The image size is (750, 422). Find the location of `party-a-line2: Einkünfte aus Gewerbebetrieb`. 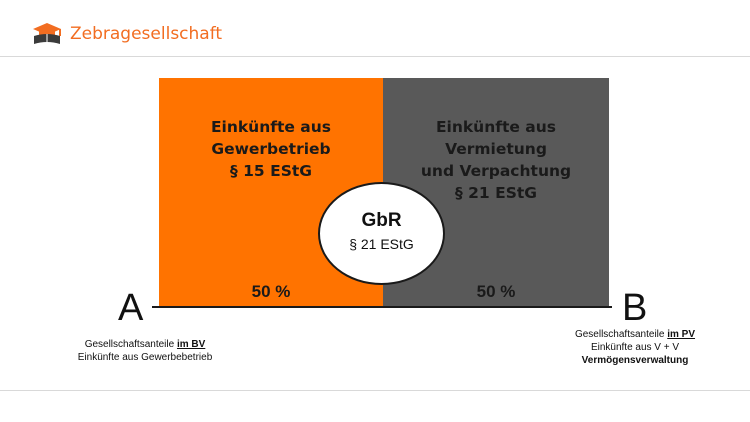

party-a-line2: Einkünfte aus Gewerbebetrieb is located at coordinates (145, 357).